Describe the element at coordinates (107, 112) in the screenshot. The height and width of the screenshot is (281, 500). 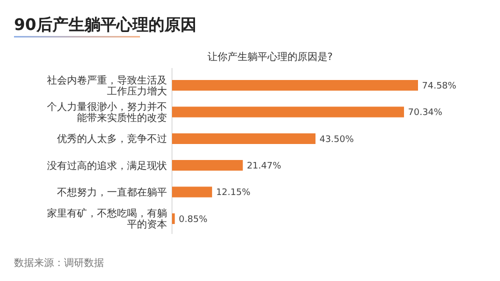
I see `y-tick-label: 个人力量很渺小，努力并不能带来实质性的改变` at that location.